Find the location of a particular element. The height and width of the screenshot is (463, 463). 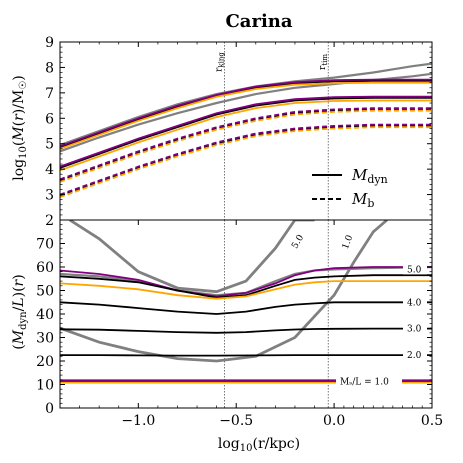

series-label-Mₛ/L = 1.0: Mₛ/L = 1.0 is located at coordinates (364, 382).